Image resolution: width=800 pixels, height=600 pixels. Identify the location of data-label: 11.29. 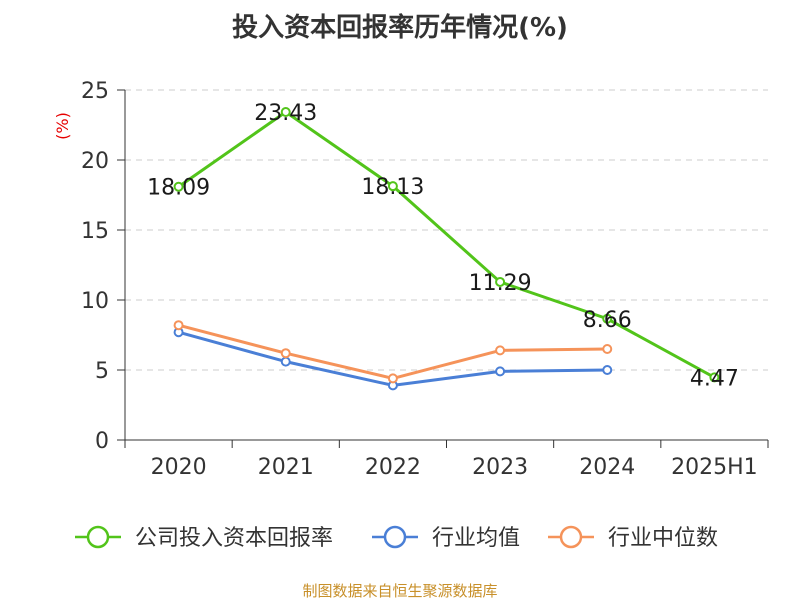
(500, 283).